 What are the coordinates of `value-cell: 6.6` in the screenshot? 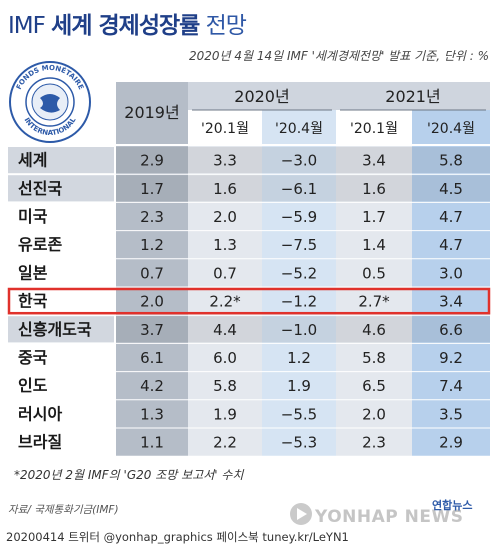 It's located at (451, 330).